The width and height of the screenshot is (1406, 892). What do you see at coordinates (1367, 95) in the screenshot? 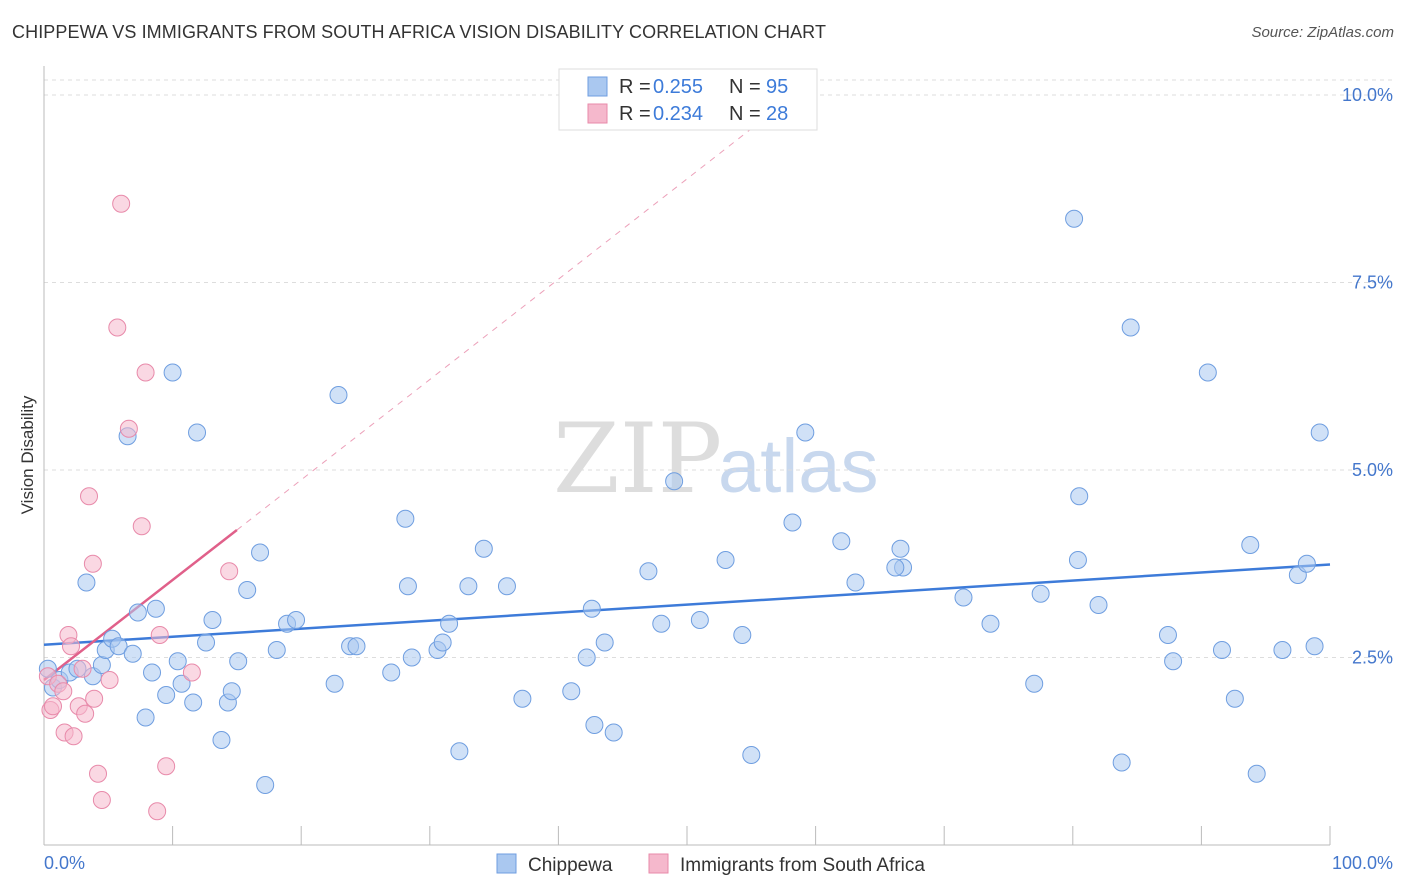
I see `y-tick-label: 10.0%` at bounding box center [1367, 95].